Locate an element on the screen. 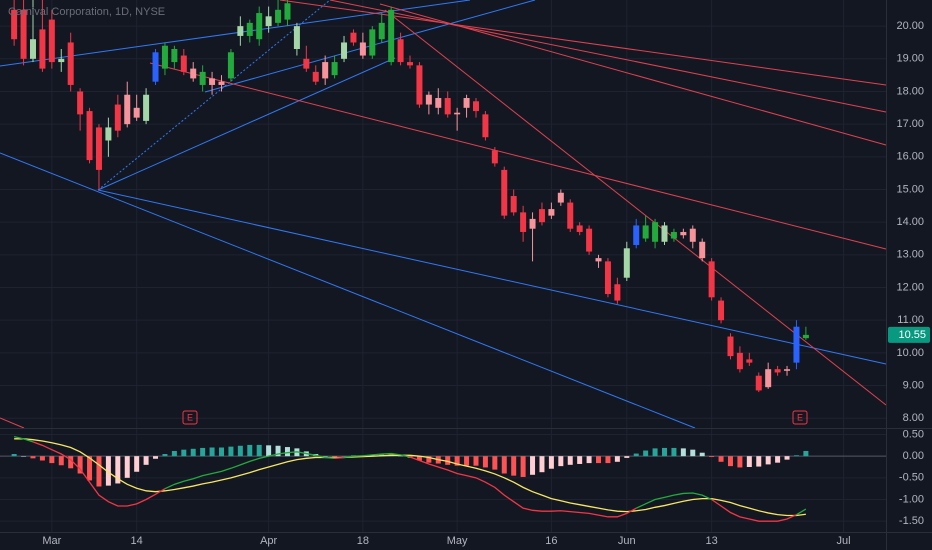  x-tick-label: Jun is located at coordinates (627, 541).